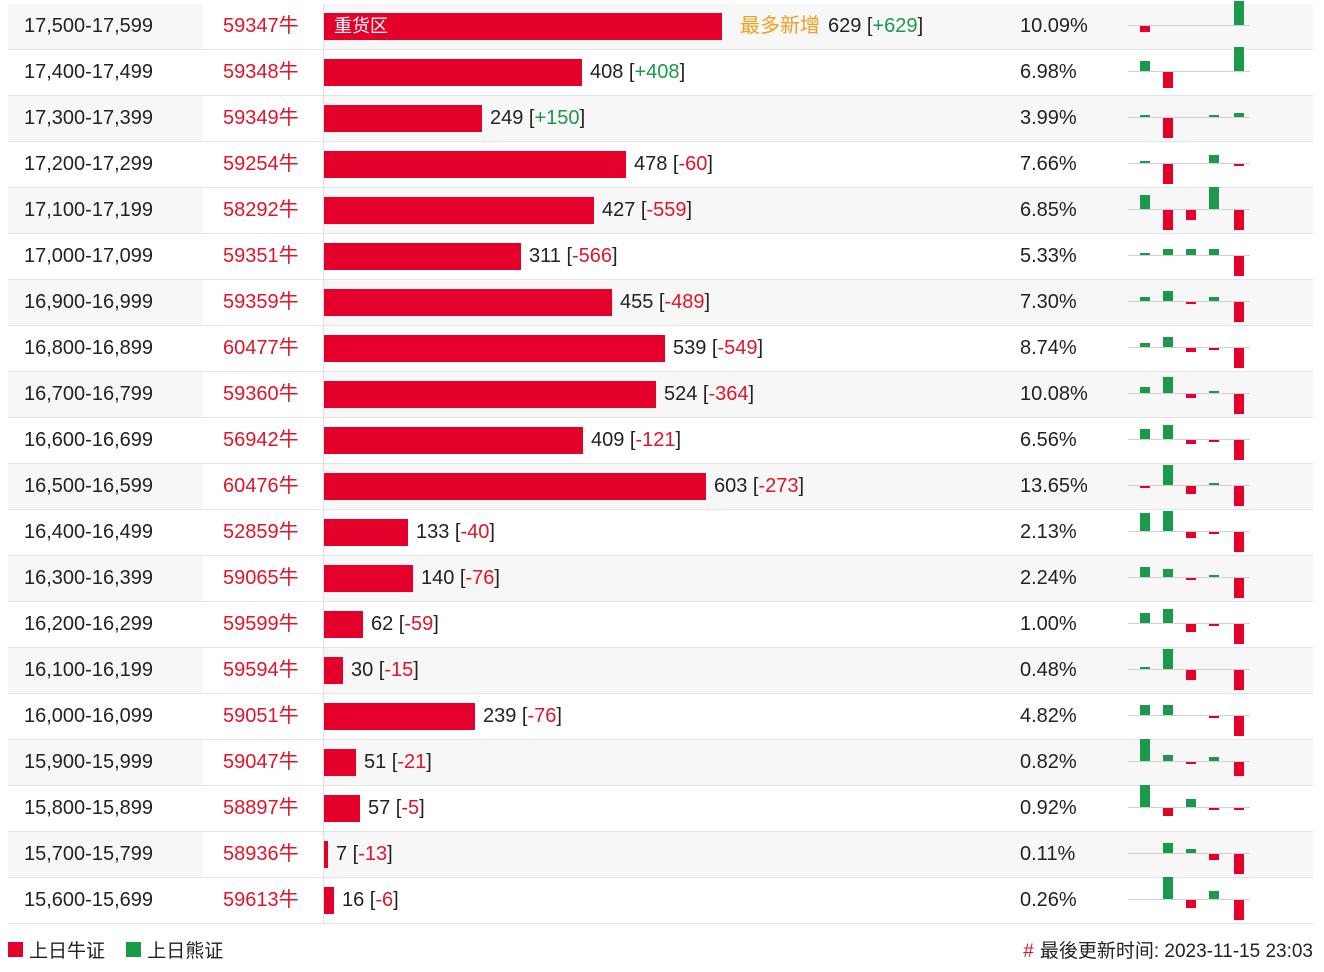 This screenshot has height=972, width=1324. Describe the element at coordinates (261, 348) in the screenshot. I see `warrant-code-link: 60477牛` at that location.